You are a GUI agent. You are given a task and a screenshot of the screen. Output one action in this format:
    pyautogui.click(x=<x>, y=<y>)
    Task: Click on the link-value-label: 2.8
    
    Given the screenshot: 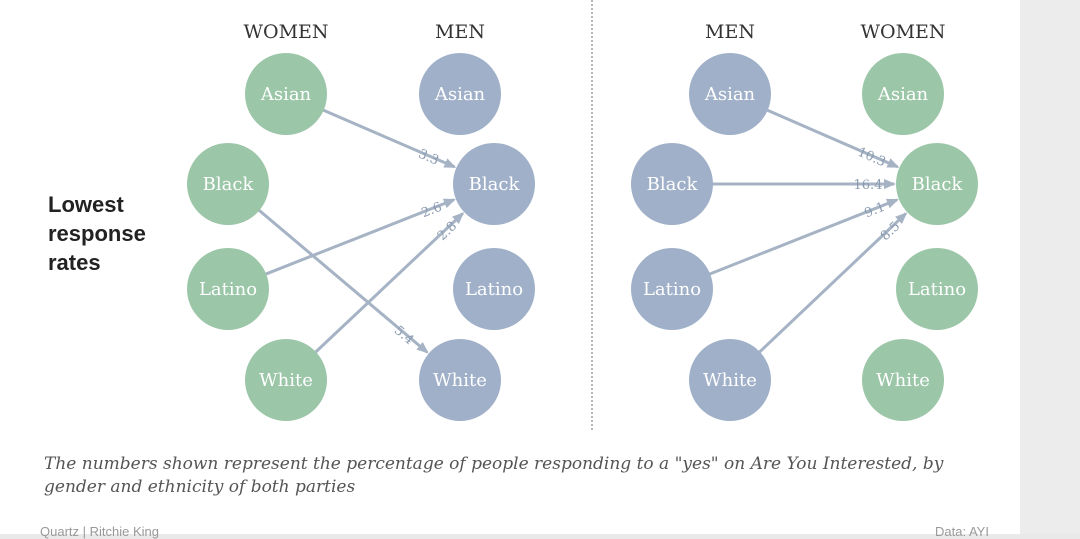 What is the action you would take?
    pyautogui.click(x=447, y=231)
    